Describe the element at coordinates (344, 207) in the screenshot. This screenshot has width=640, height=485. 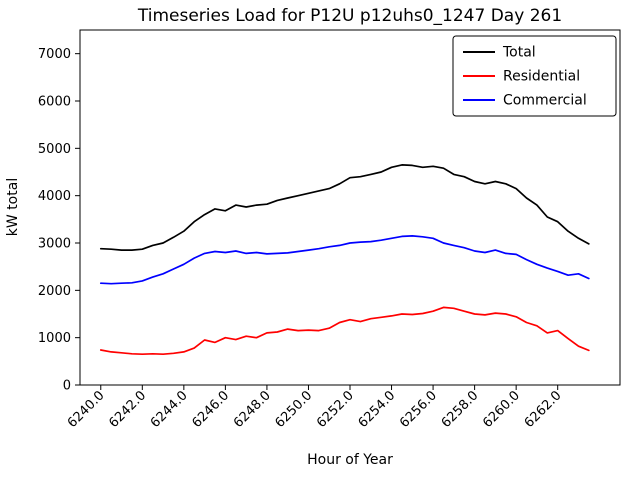
I see `line-total` at that location.